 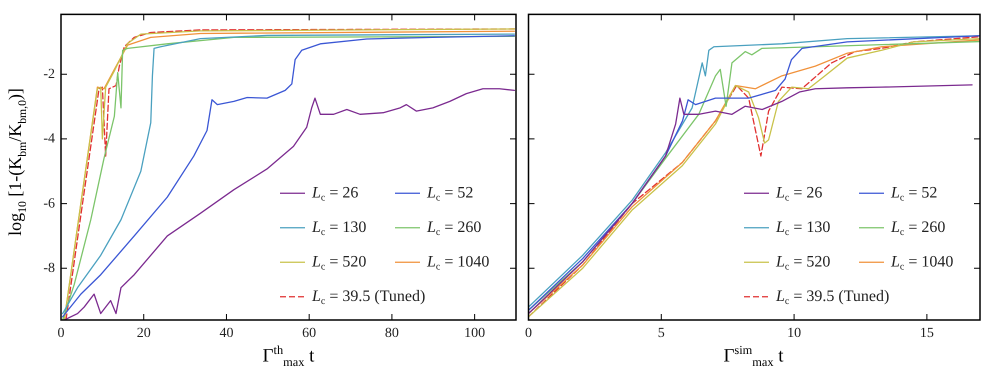 What do you see at coordinates (309, 334) in the screenshot?
I see `x-tick-label: 60` at bounding box center [309, 334].